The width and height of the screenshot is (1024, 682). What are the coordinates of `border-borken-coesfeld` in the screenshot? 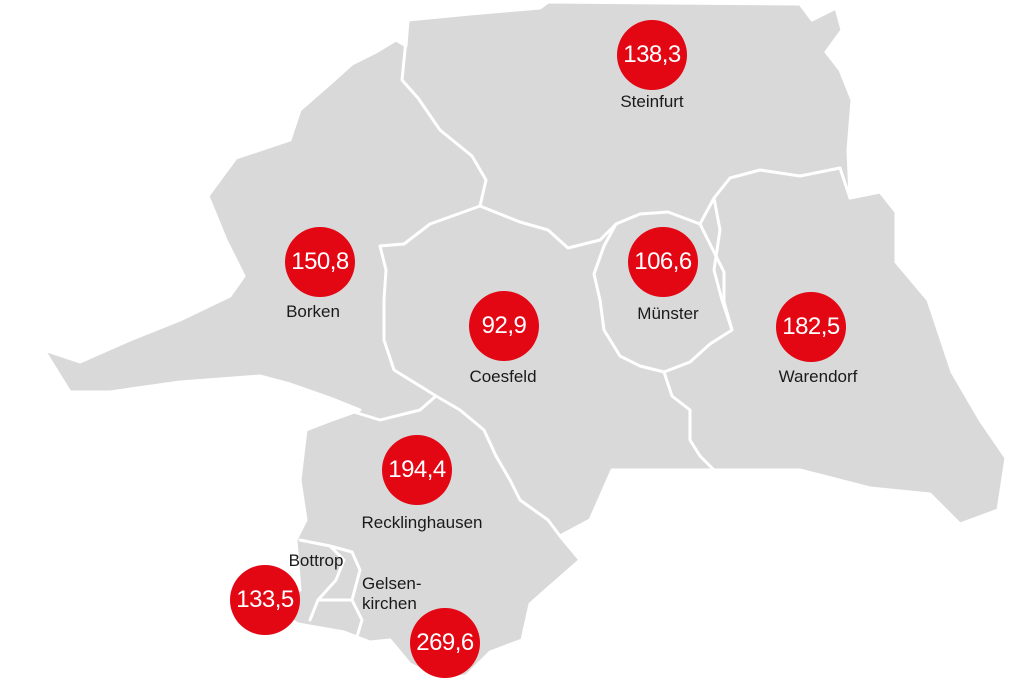 It's located at (406, 313).